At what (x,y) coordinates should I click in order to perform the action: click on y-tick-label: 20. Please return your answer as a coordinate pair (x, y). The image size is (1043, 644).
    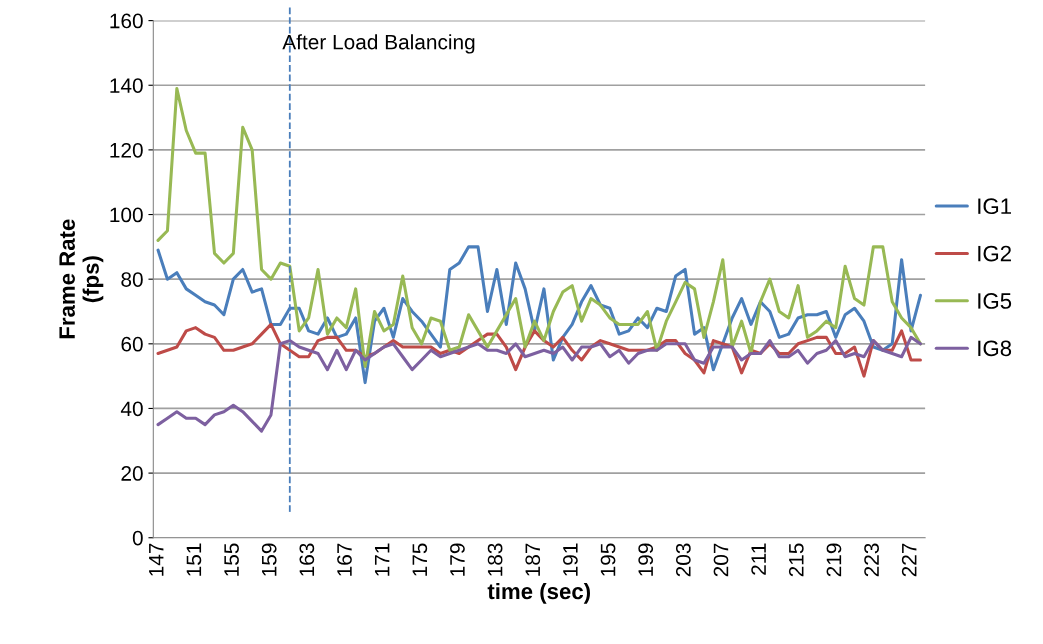
    Looking at the image, I should click on (132, 473).